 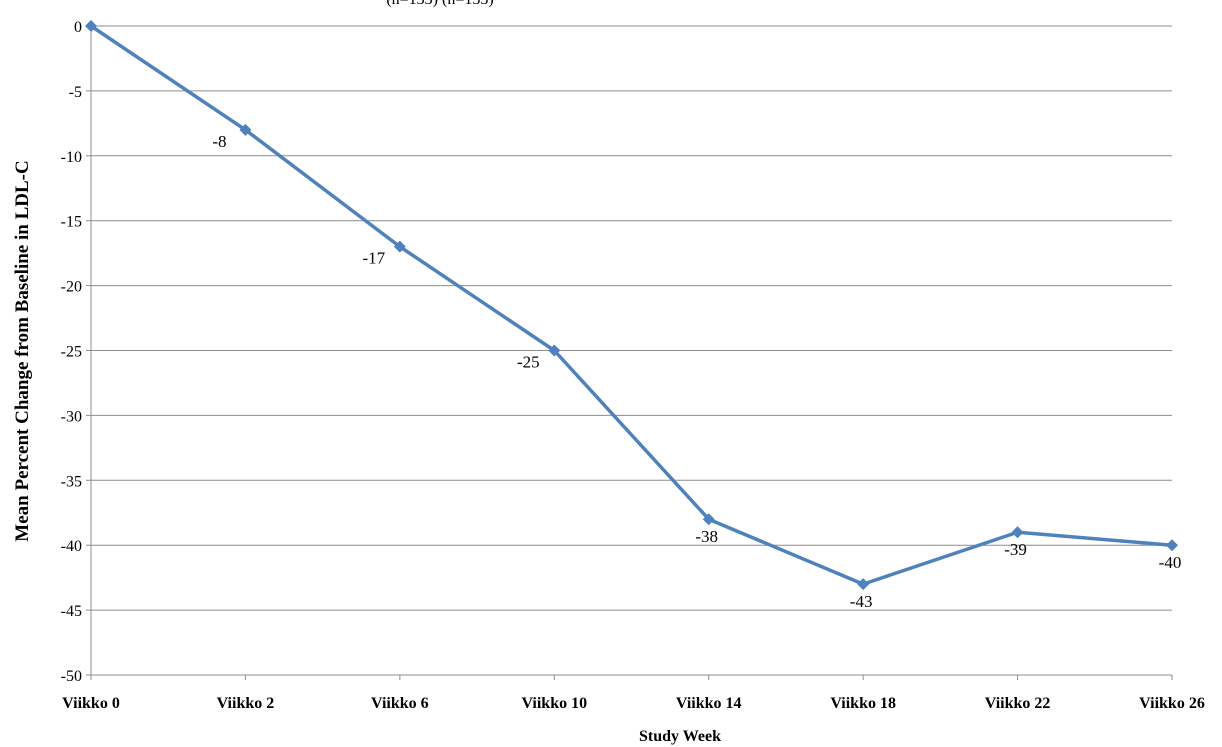 I want to click on x-tick-label: Viikko 14, so click(x=709, y=703).